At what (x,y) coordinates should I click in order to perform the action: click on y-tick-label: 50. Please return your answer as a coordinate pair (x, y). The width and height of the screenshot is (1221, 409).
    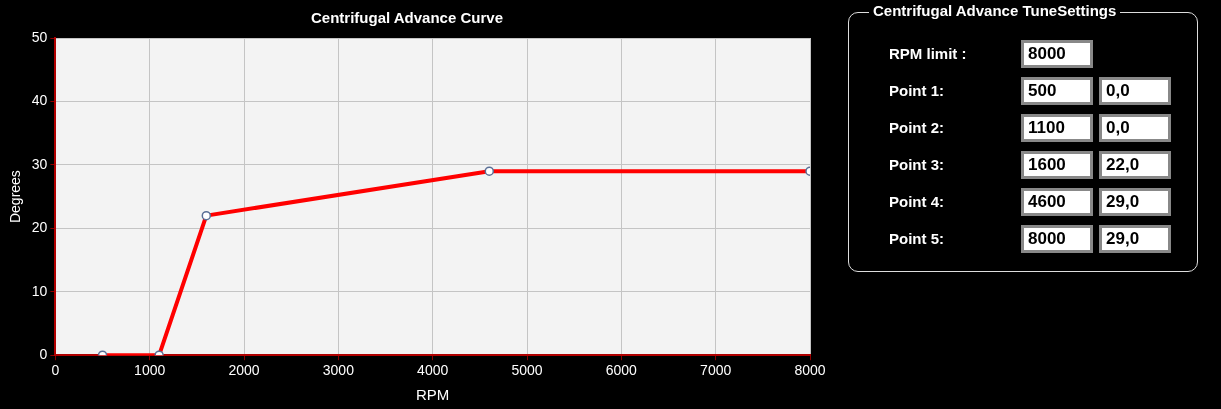
    Looking at the image, I should click on (39, 36).